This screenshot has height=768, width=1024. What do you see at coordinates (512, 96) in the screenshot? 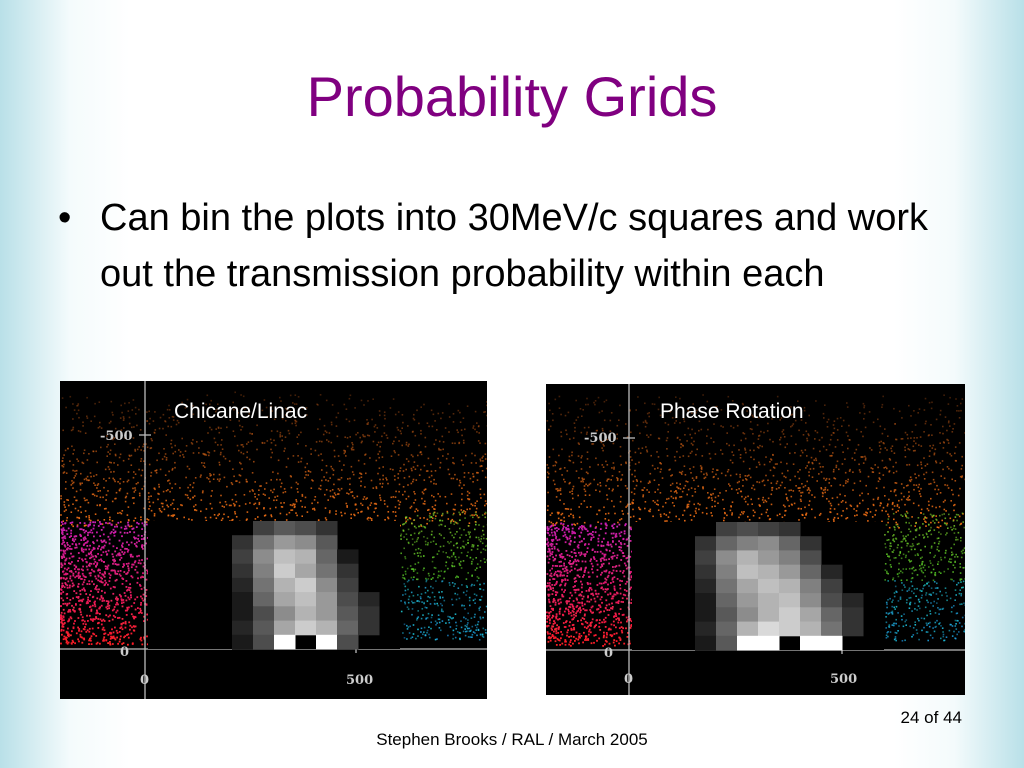
I see `slide-title: Probability Grids` at bounding box center [512, 96].